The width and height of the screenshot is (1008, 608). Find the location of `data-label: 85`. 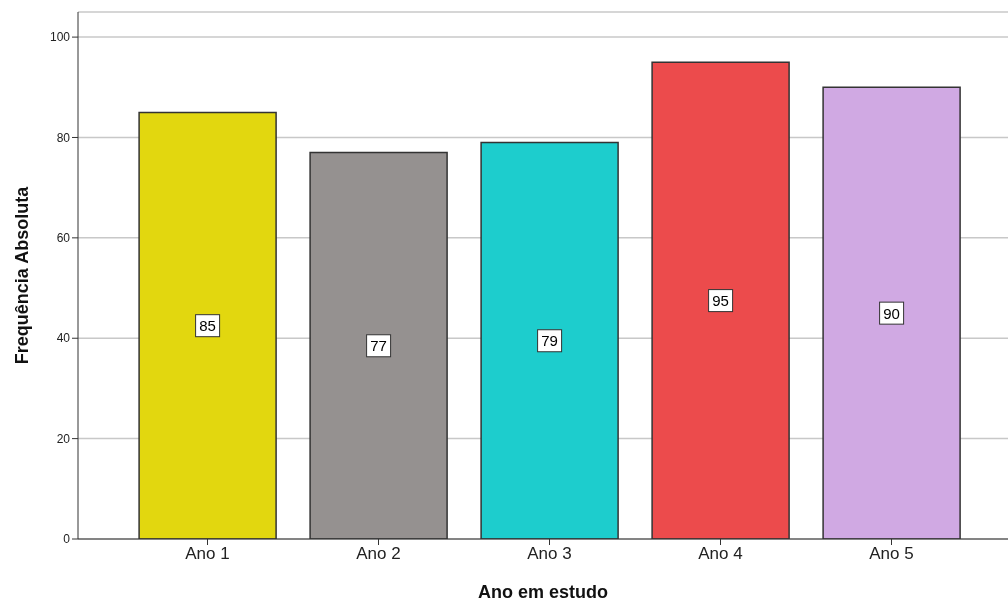

data-label: 85 is located at coordinates (207, 326).